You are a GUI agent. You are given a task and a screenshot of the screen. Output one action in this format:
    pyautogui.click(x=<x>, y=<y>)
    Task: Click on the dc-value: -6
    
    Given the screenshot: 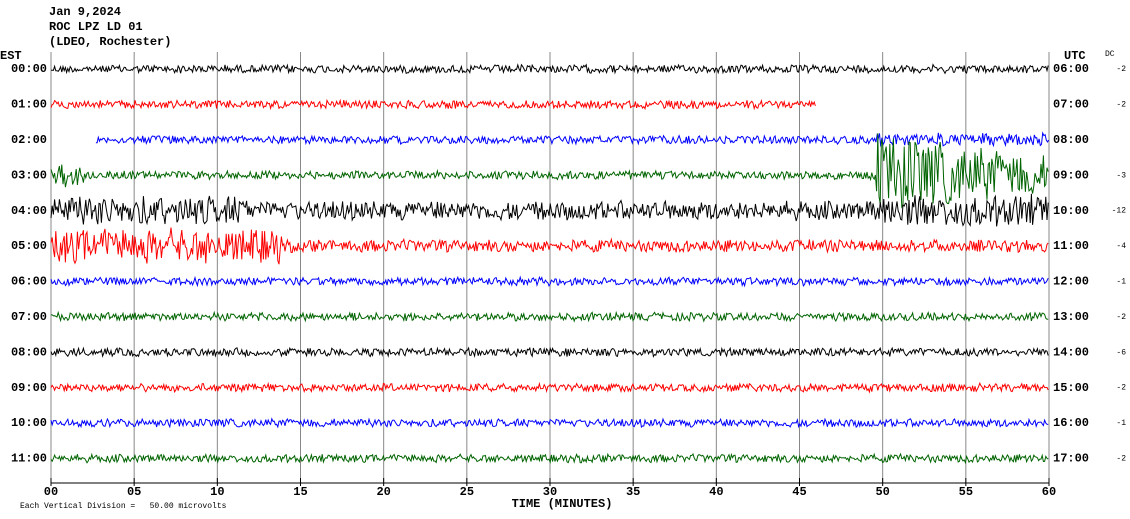 What is the action you would take?
    pyautogui.click(x=1121, y=352)
    